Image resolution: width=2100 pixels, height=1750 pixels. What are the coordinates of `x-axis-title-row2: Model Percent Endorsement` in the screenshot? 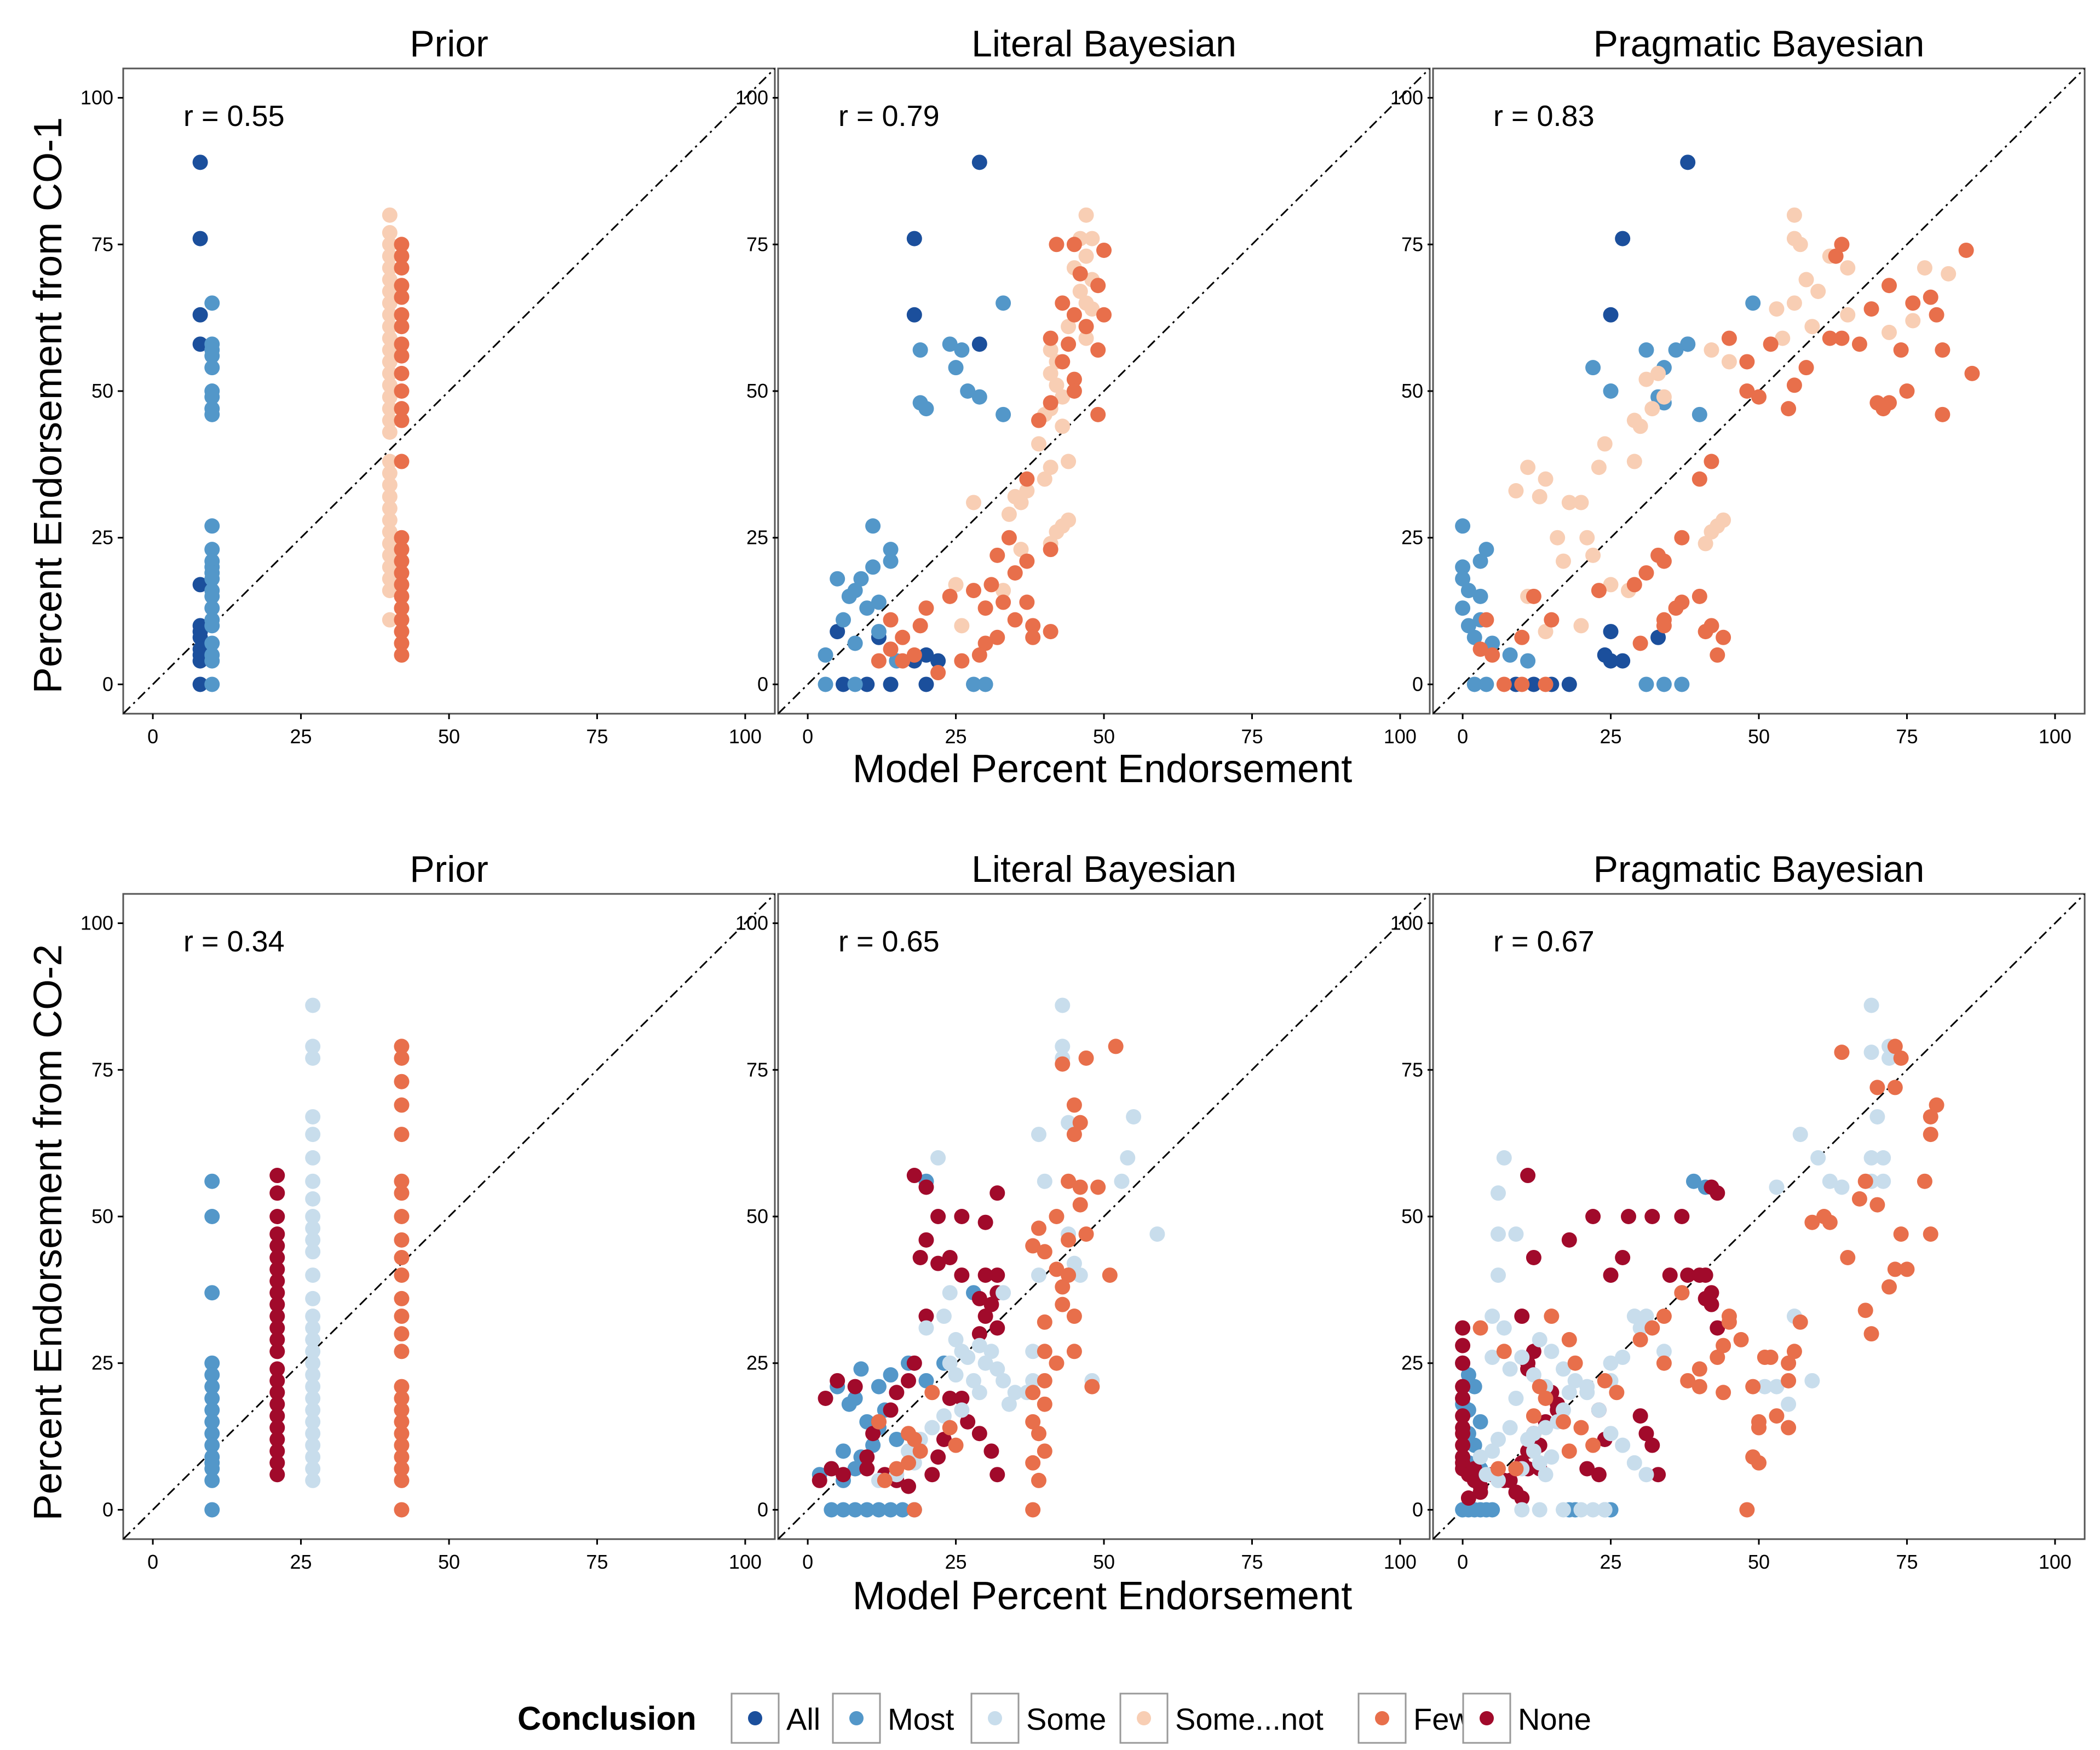 It's located at (1102, 1596).